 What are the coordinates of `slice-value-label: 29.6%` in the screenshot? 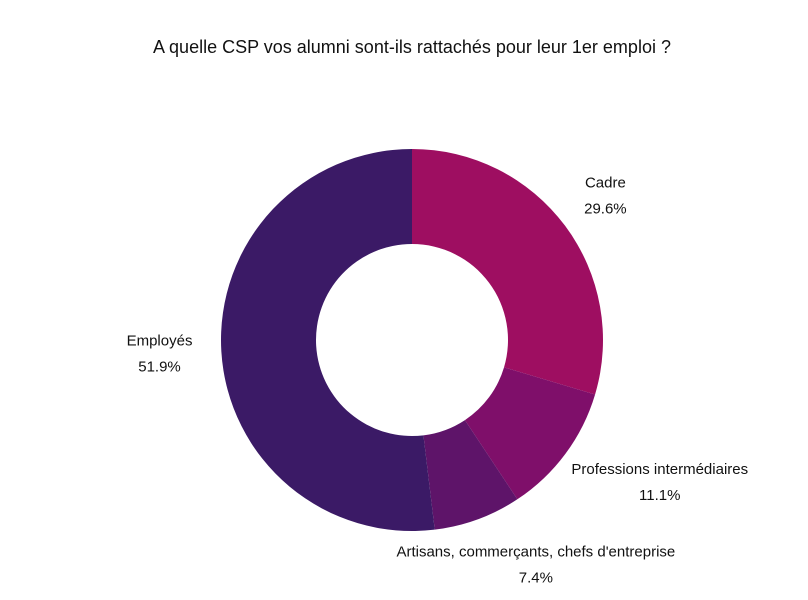 It's located at (605, 208).